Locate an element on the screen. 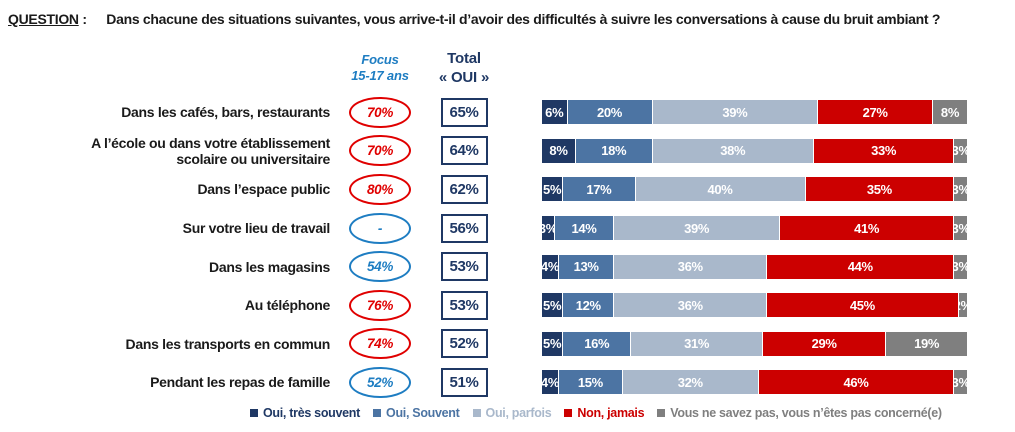 This screenshot has width=1015, height=432. focus-cell: - is located at coordinates (380, 228).